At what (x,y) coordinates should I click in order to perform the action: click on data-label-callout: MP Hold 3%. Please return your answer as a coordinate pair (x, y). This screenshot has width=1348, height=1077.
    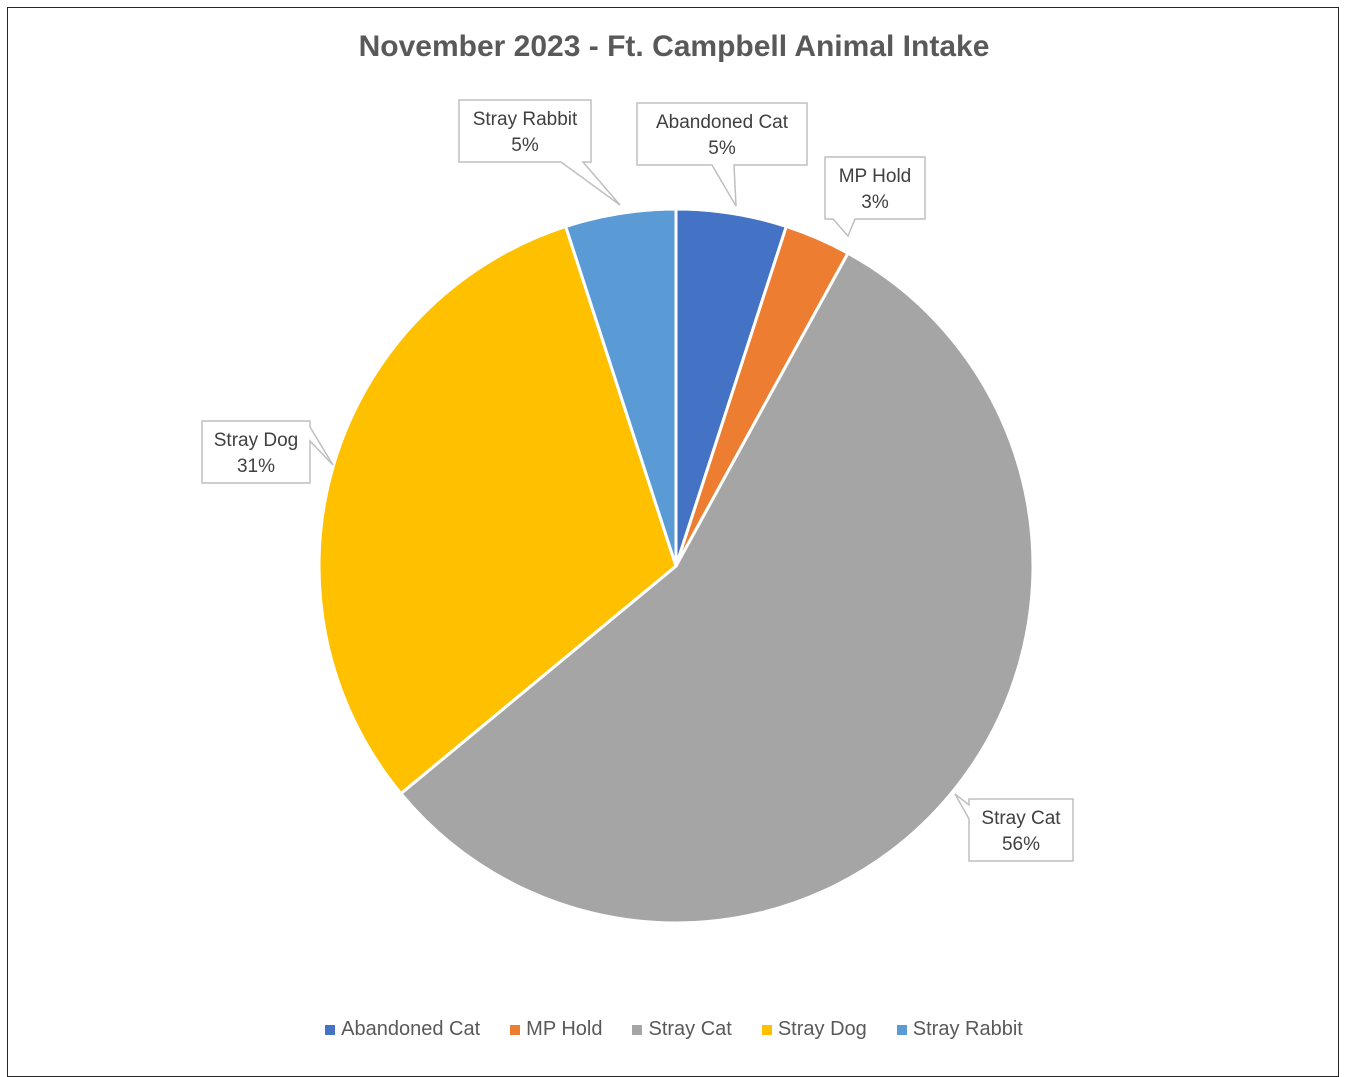
    Looking at the image, I should click on (875, 197).